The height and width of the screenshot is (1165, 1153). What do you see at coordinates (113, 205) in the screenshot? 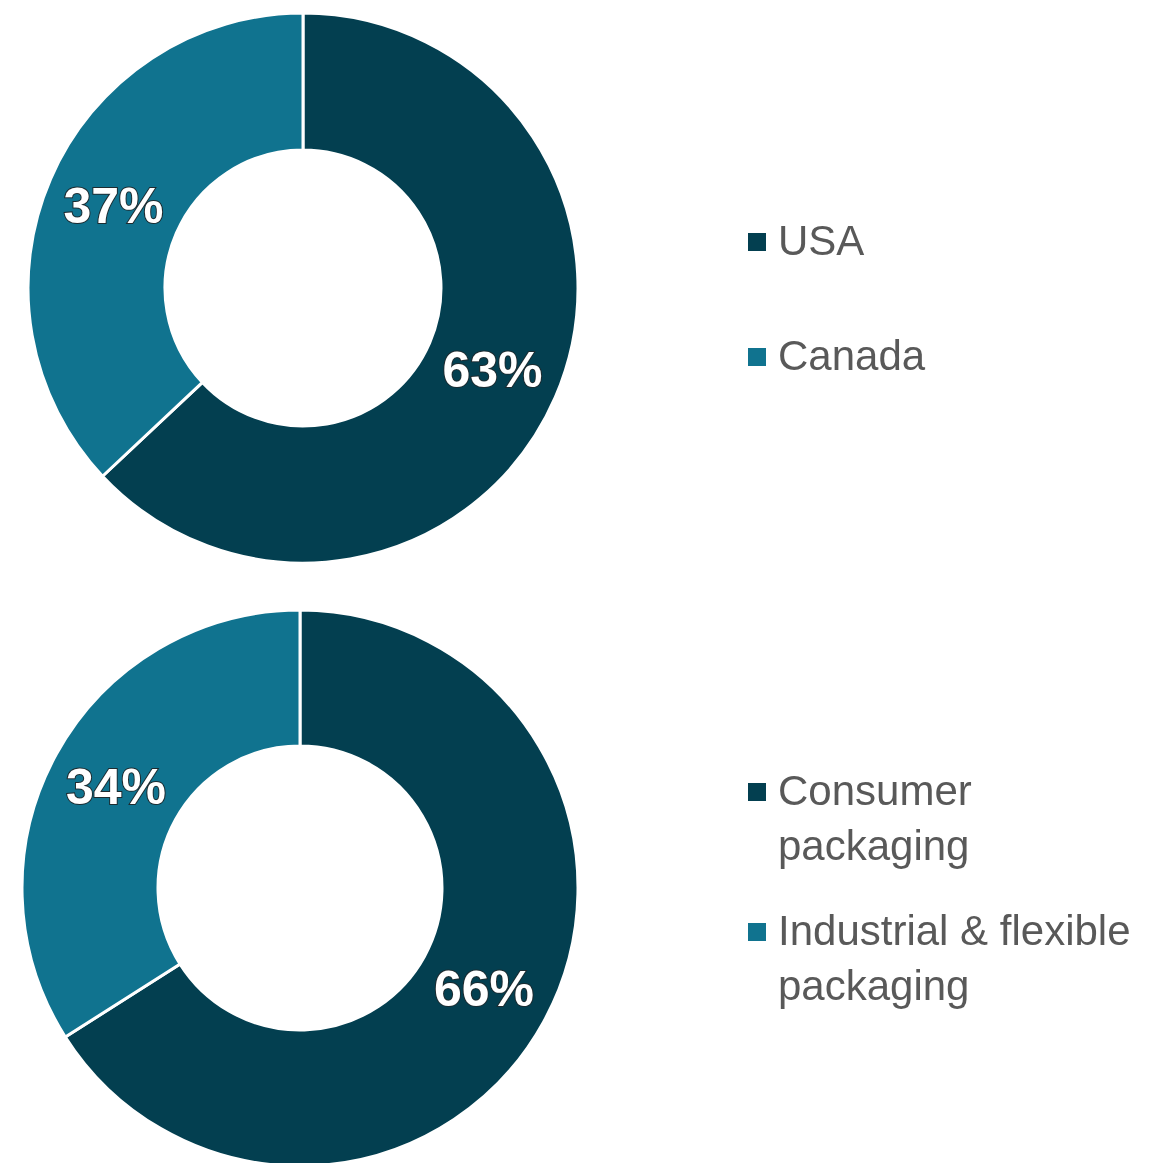
I see `data-label: 37%` at bounding box center [113, 205].